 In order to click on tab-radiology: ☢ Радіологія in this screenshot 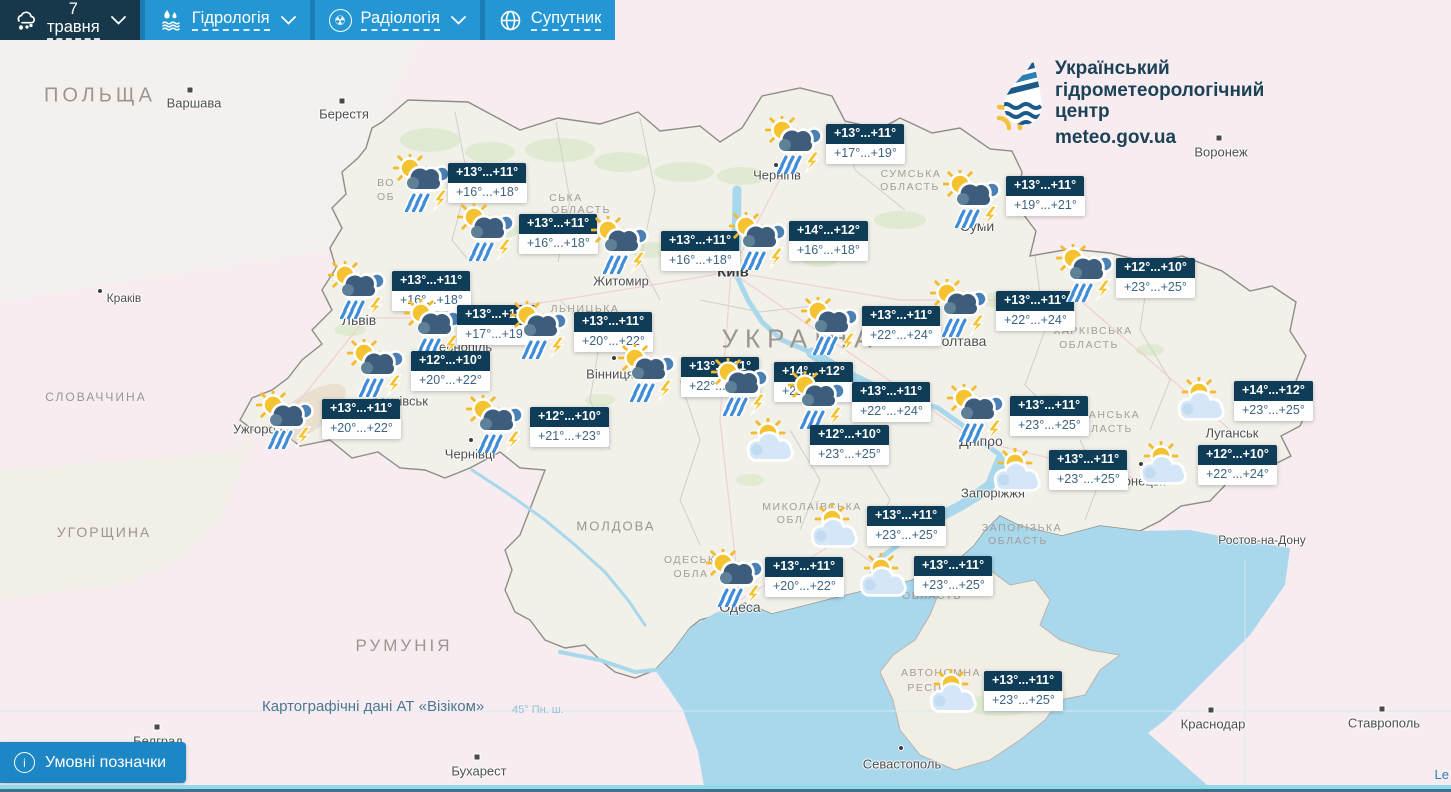, I will do `click(397, 20)`.